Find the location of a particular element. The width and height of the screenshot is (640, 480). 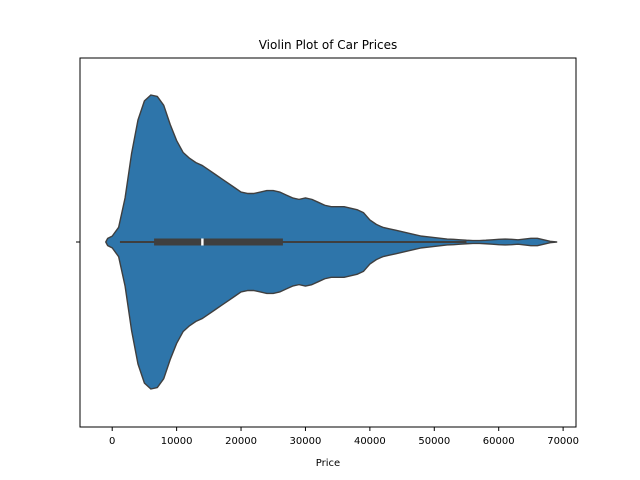

x-tick-label: 70000 is located at coordinates (563, 441).